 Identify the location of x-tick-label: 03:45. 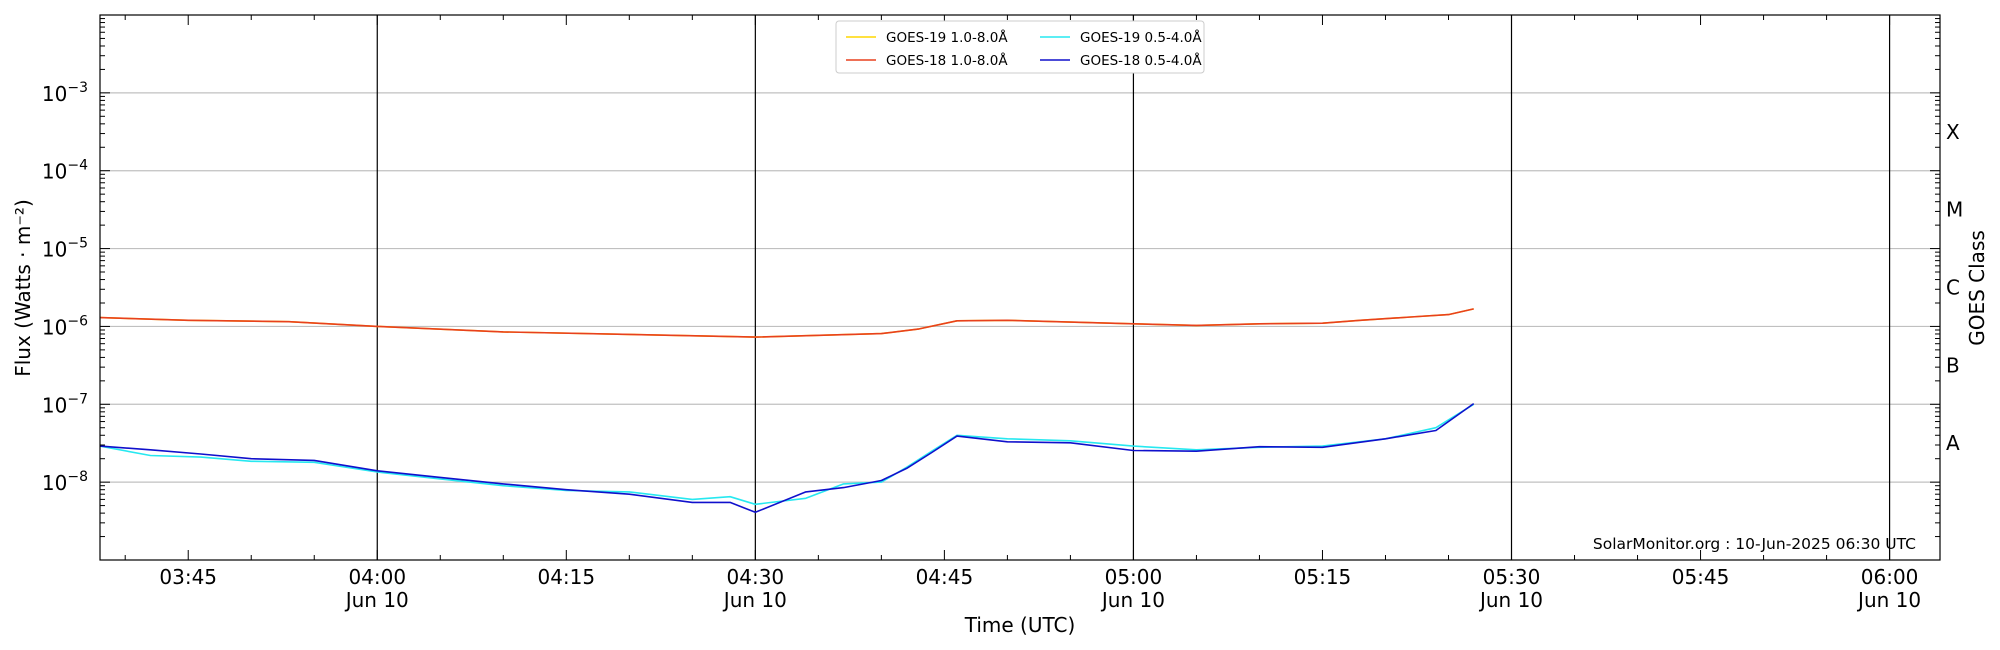
(188, 577).